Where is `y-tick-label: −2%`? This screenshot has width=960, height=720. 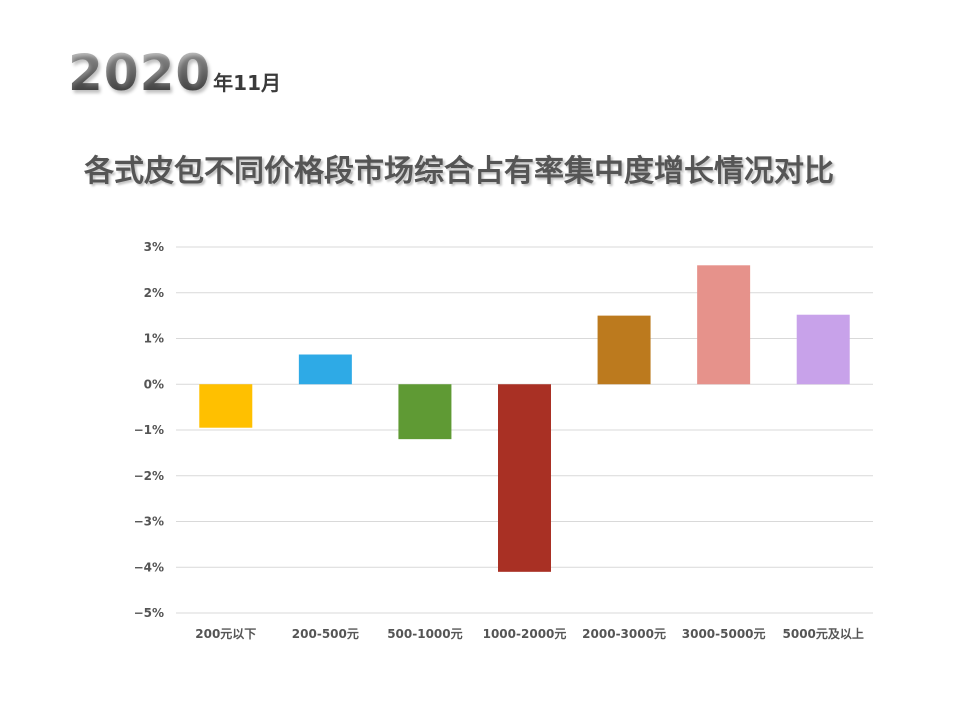 y-tick-label: −2% is located at coordinates (149, 476).